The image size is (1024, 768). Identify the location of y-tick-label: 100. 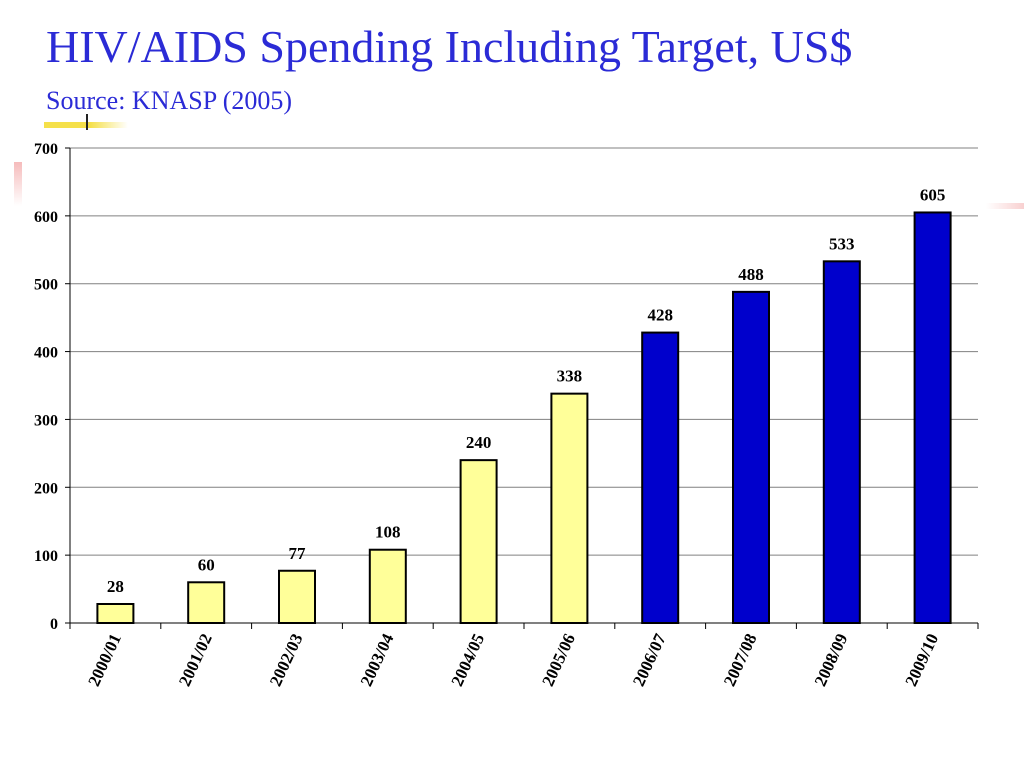
(46, 556).